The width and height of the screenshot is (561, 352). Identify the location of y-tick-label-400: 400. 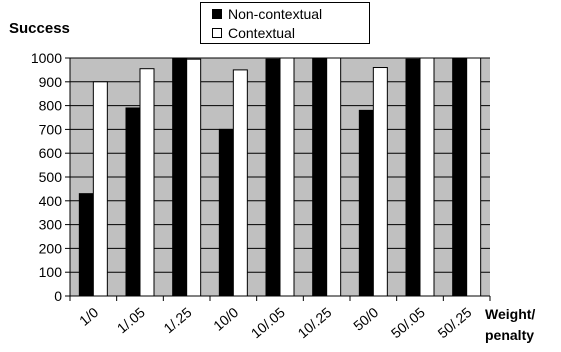
(51, 201).